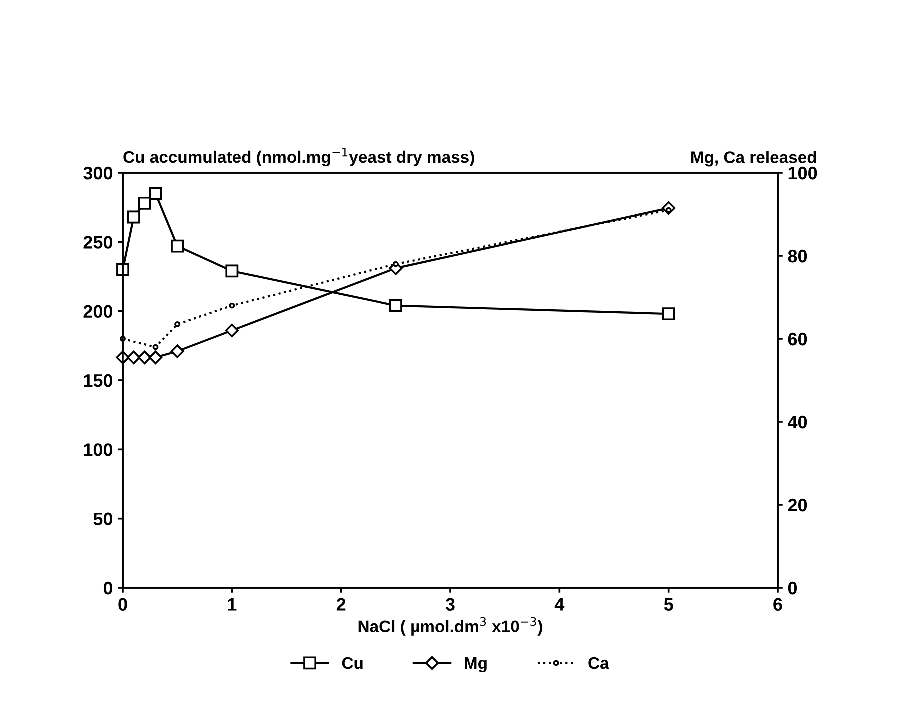 The image size is (907, 711). I want to click on y2-axis-title: Mg, Ca released, so click(754, 159).